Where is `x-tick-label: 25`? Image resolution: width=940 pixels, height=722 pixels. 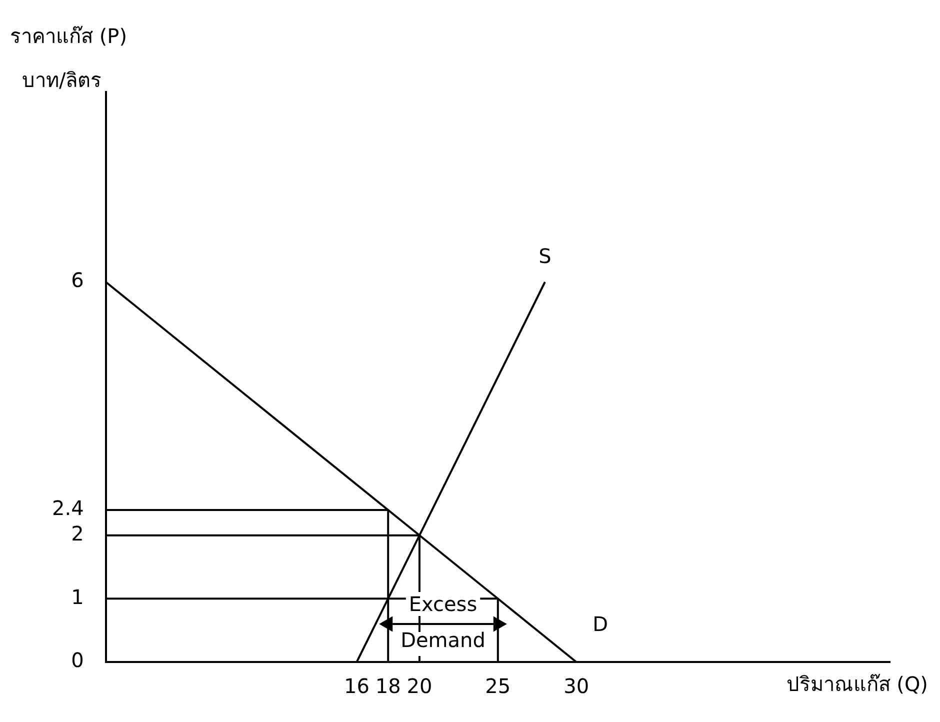
x-tick-label: 25 is located at coordinates (498, 686).